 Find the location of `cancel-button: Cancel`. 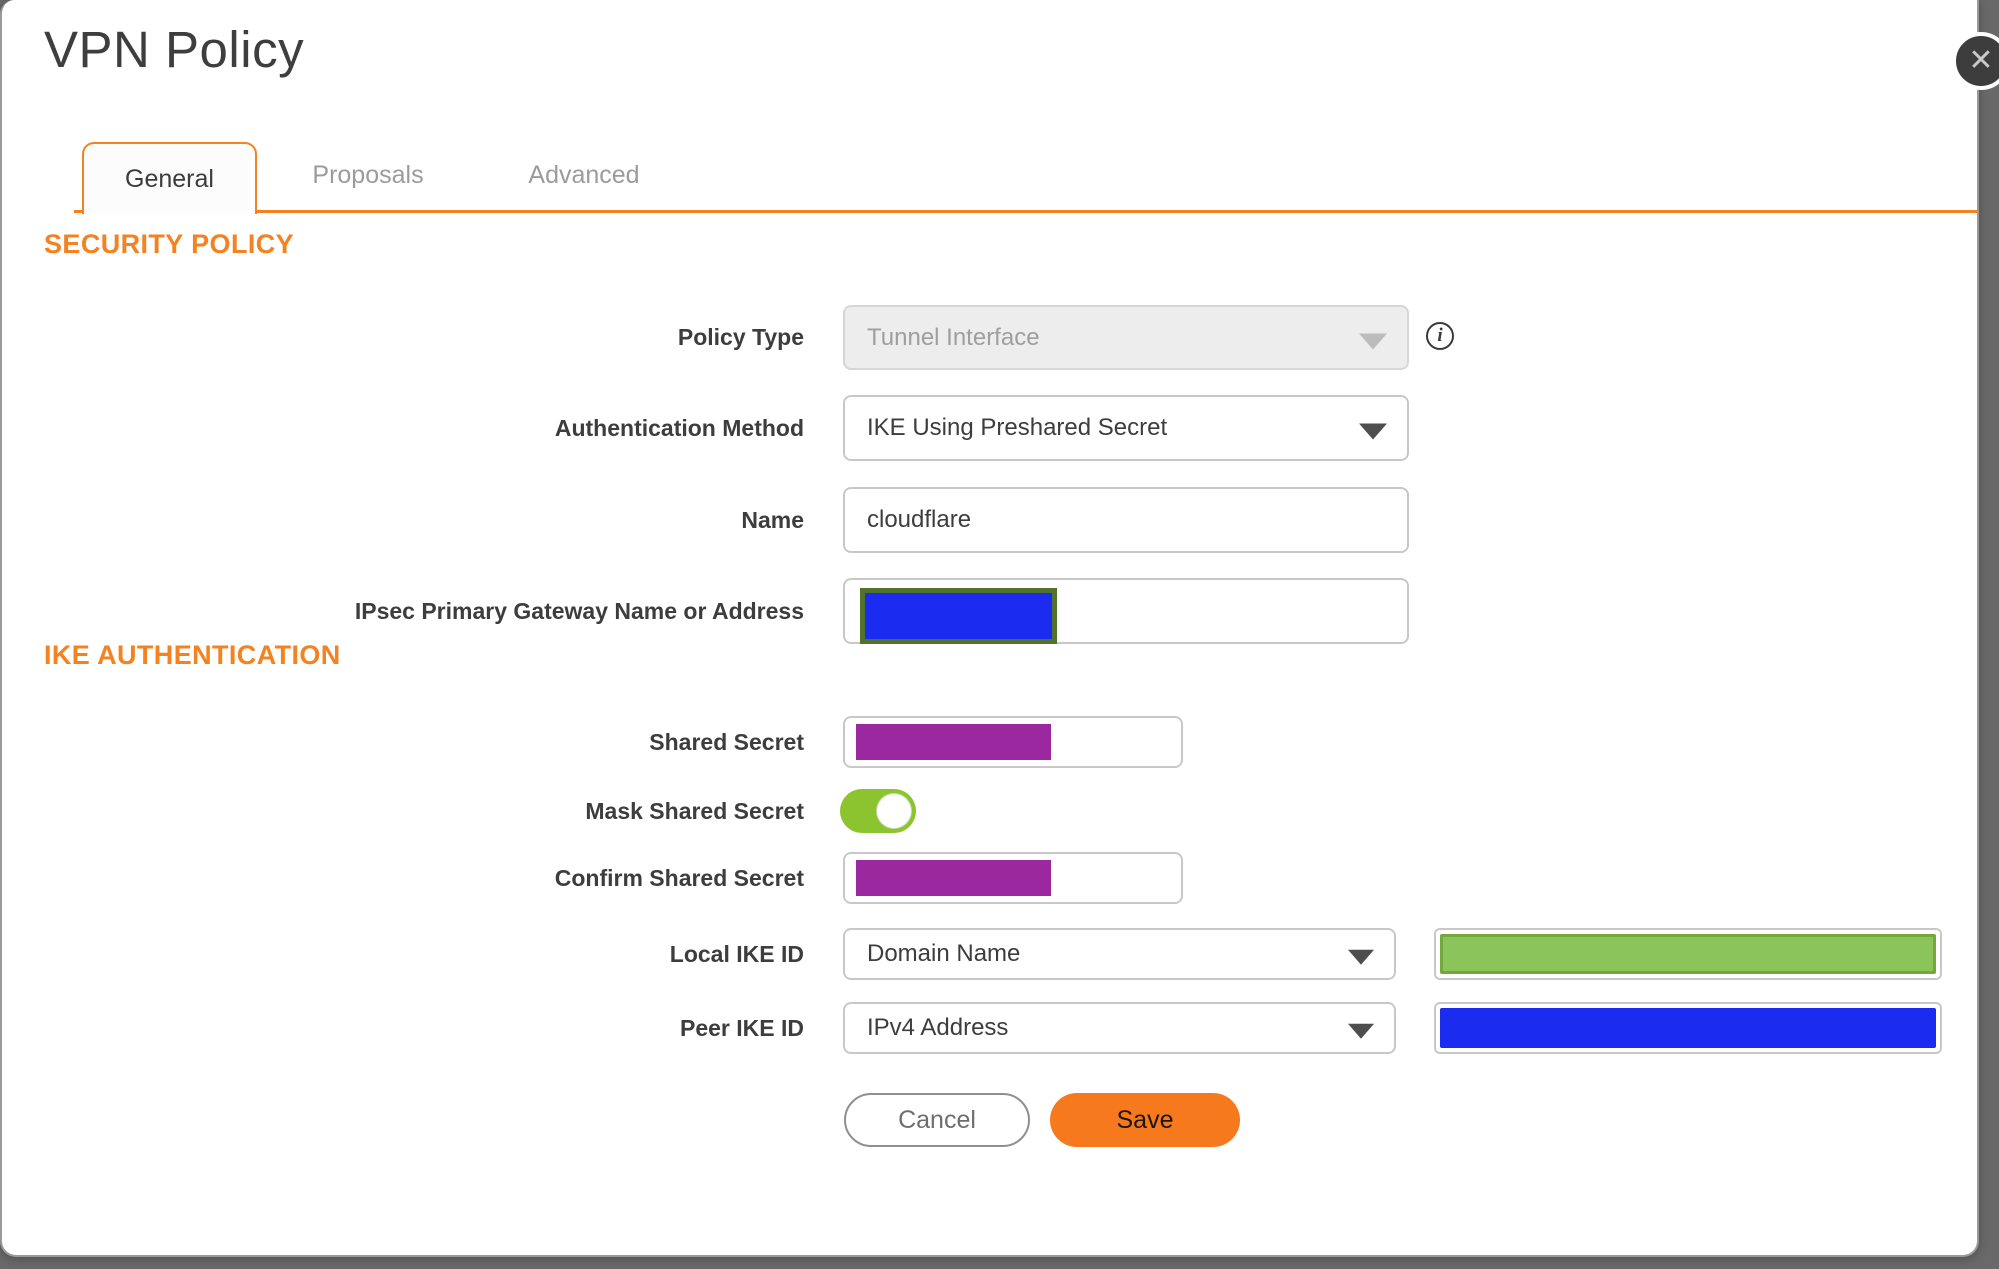

cancel-button: Cancel is located at coordinates (937, 1120).